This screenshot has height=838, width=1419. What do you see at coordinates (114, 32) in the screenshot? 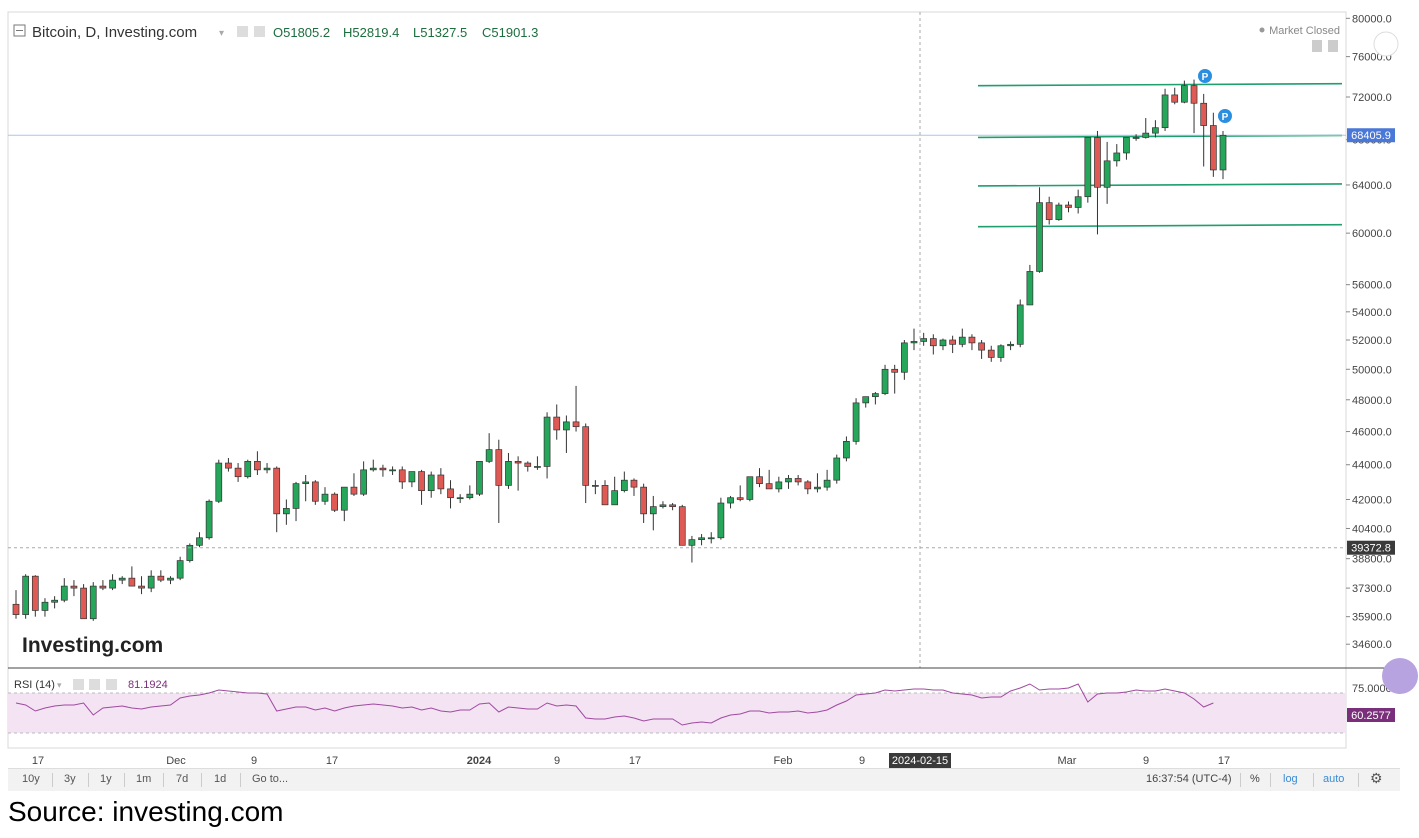
I see `symbol-title: Bitcoin, D, Investing.com` at bounding box center [114, 32].